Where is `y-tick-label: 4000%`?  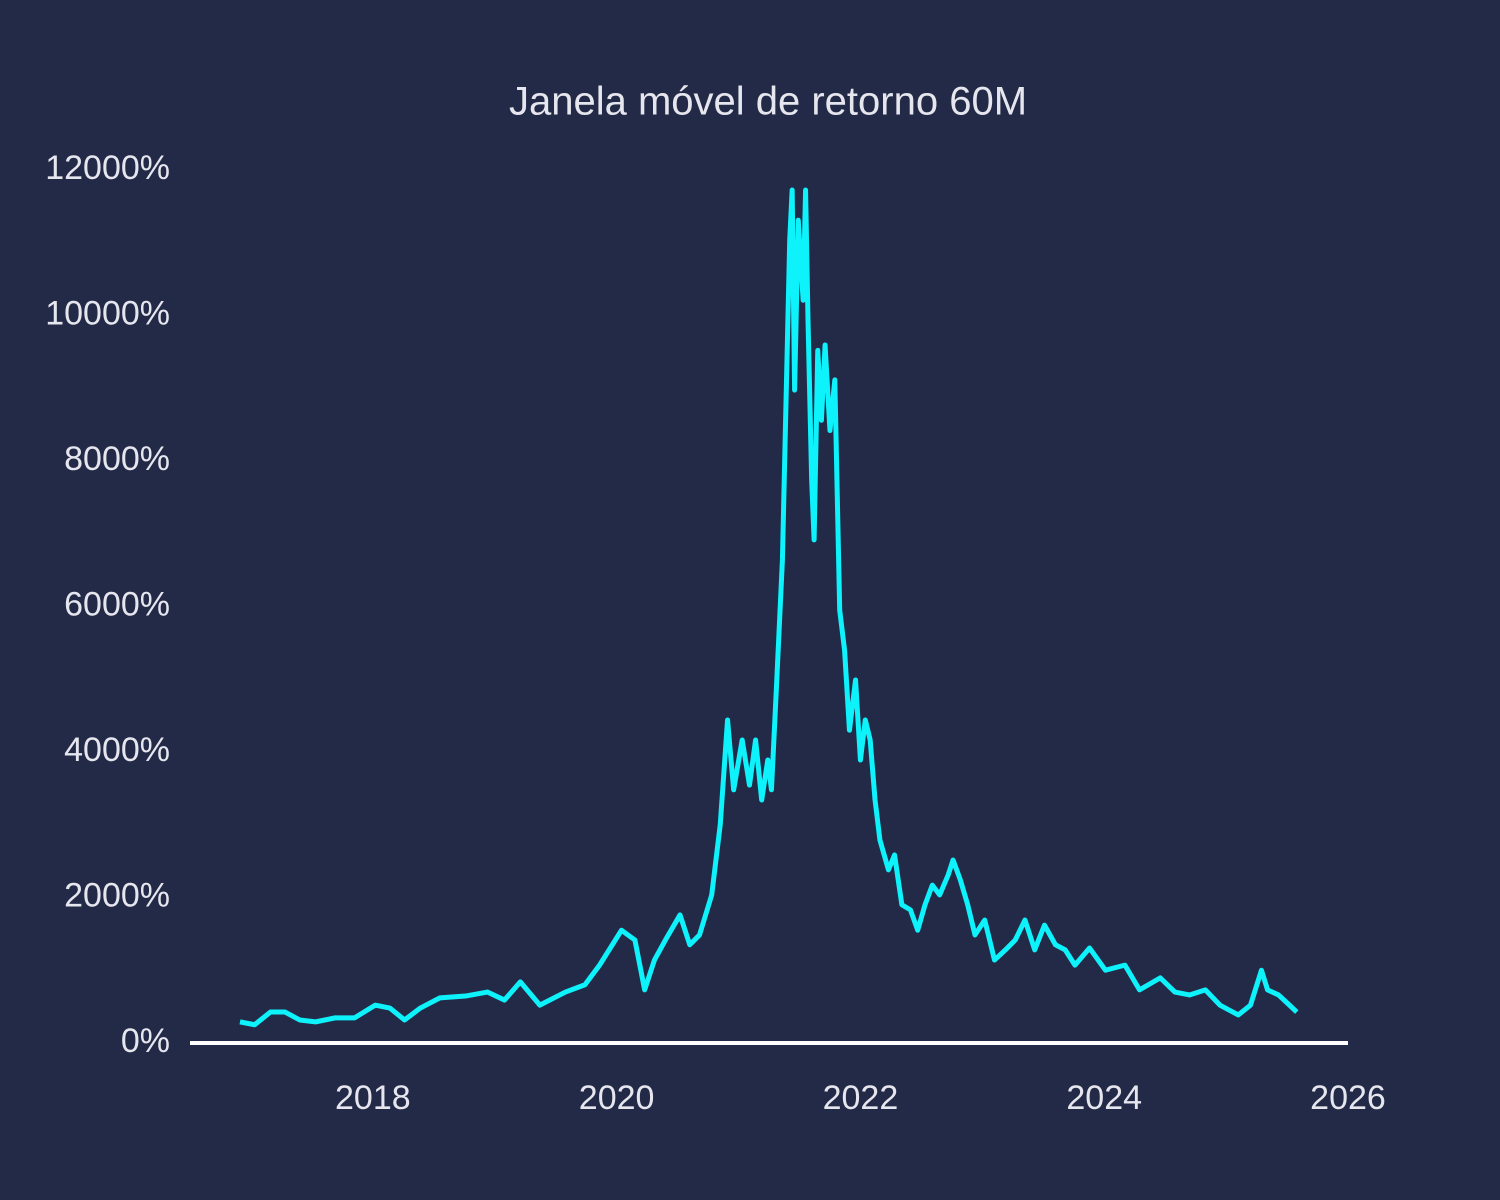
y-tick-label: 4000% is located at coordinates (117, 750).